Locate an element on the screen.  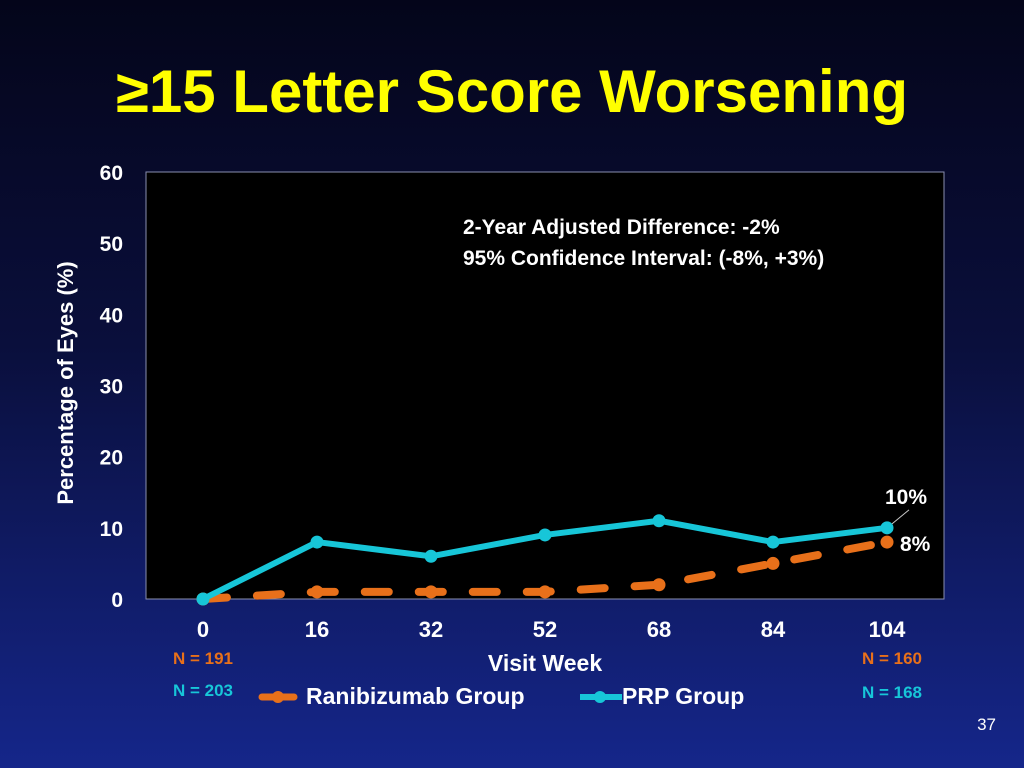
x-tick-label: 84 is located at coordinates (773, 629).